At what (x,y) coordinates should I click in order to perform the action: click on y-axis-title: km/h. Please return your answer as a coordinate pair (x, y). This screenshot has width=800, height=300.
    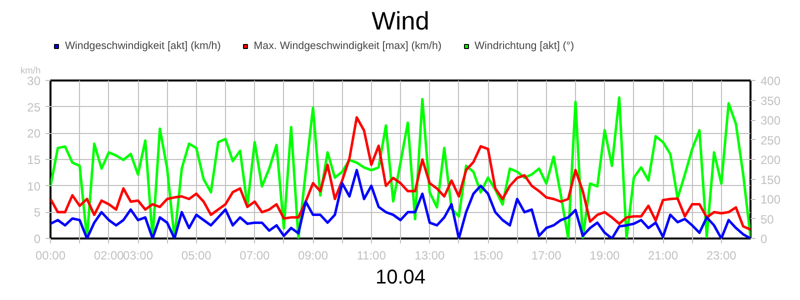
    Looking at the image, I should click on (30, 71).